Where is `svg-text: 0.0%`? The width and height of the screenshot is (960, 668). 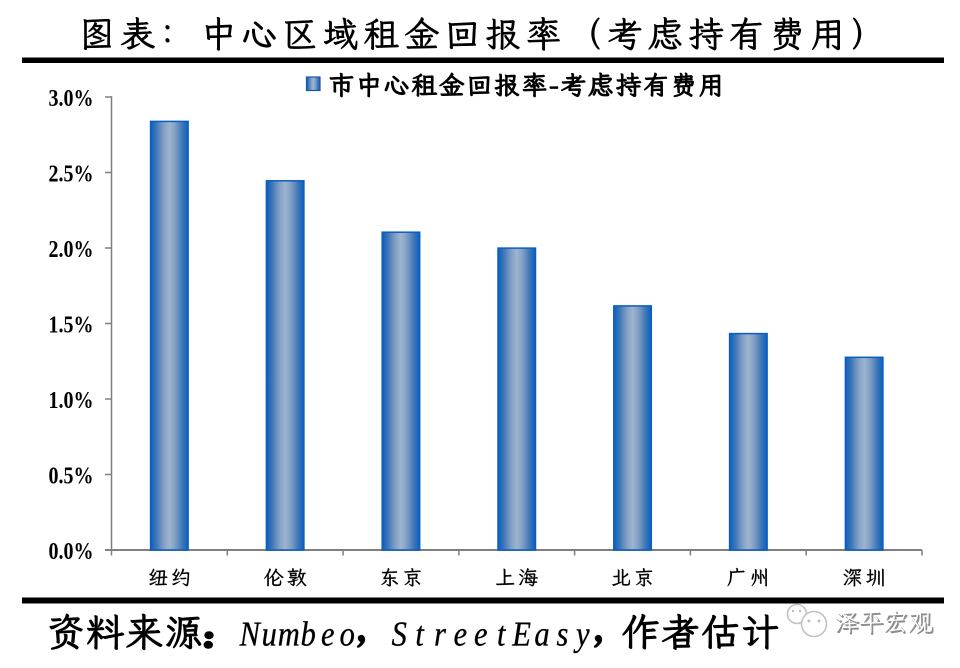 svg-text: 0.0% is located at coordinates (71, 551).